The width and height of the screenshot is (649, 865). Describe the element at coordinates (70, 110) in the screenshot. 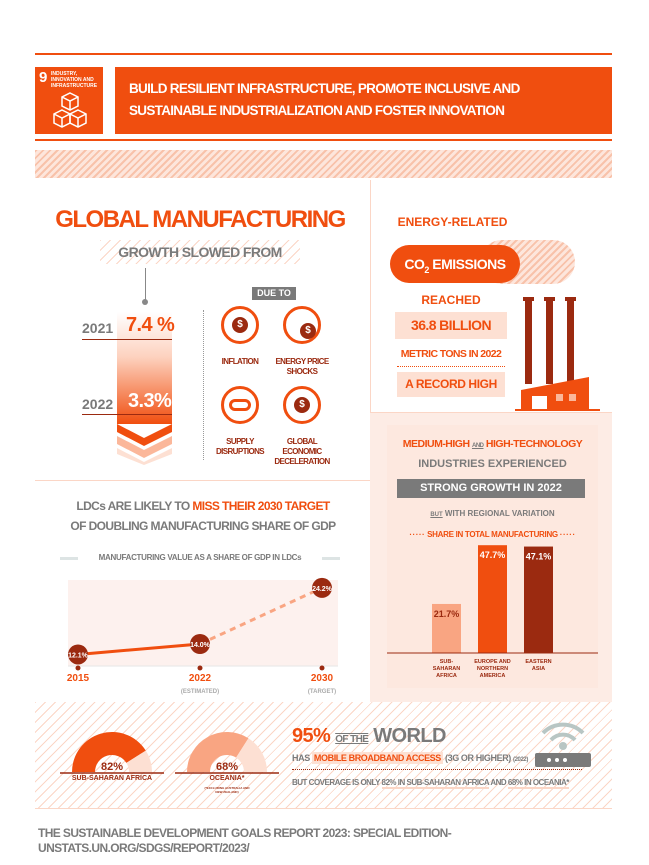

I see `cubes-icon` at that location.